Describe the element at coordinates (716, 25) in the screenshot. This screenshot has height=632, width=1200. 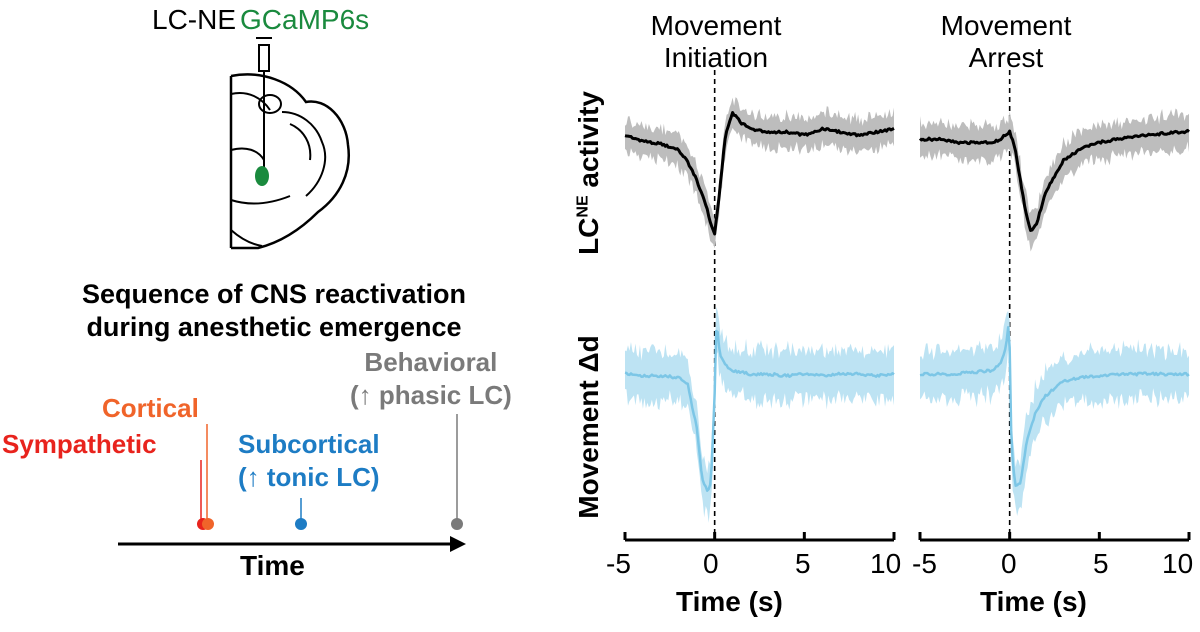
I see `panel1-title-line1: Movement` at that location.